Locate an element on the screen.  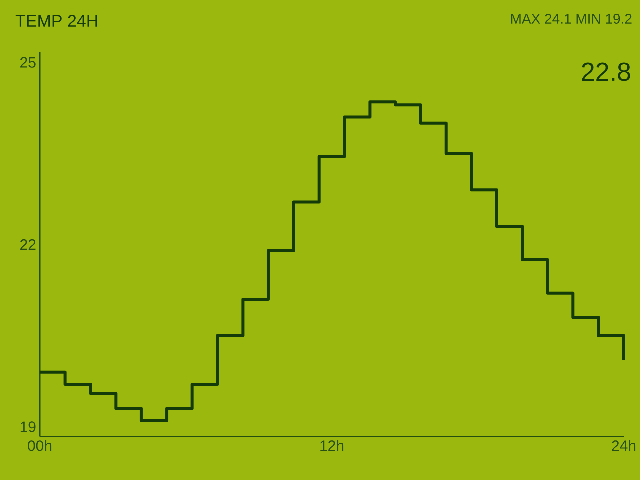
text: MAX 24.1 MIN 19.2 is located at coordinates (571, 19).